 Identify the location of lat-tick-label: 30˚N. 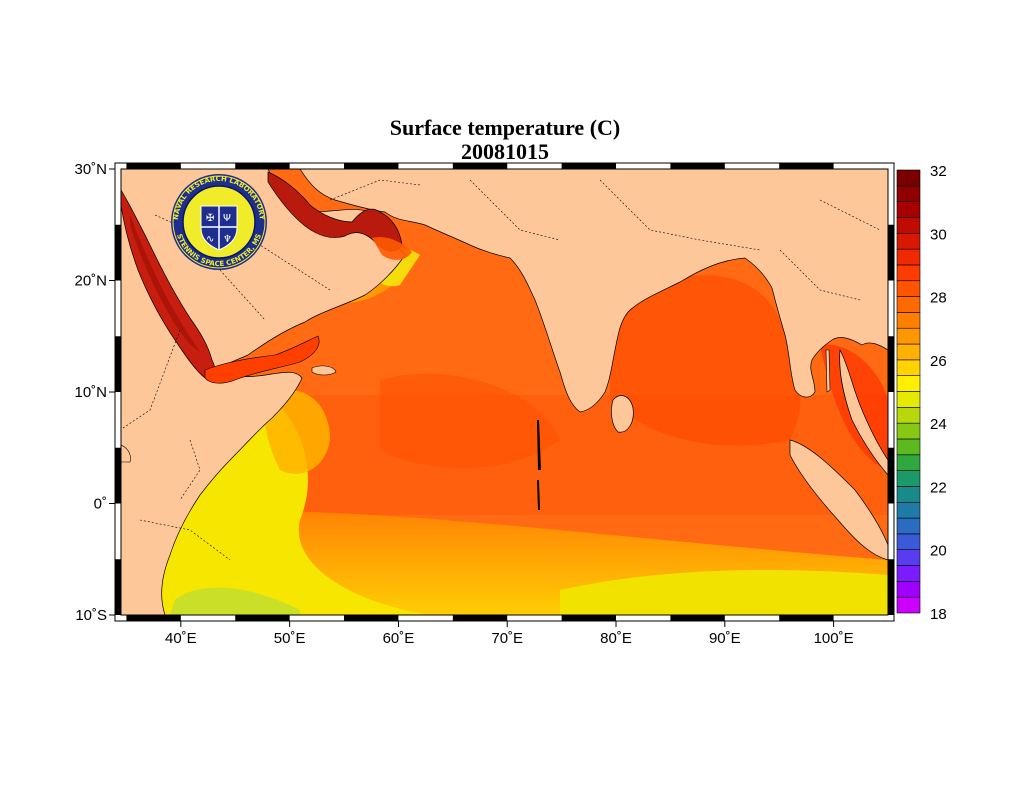
(90, 169).